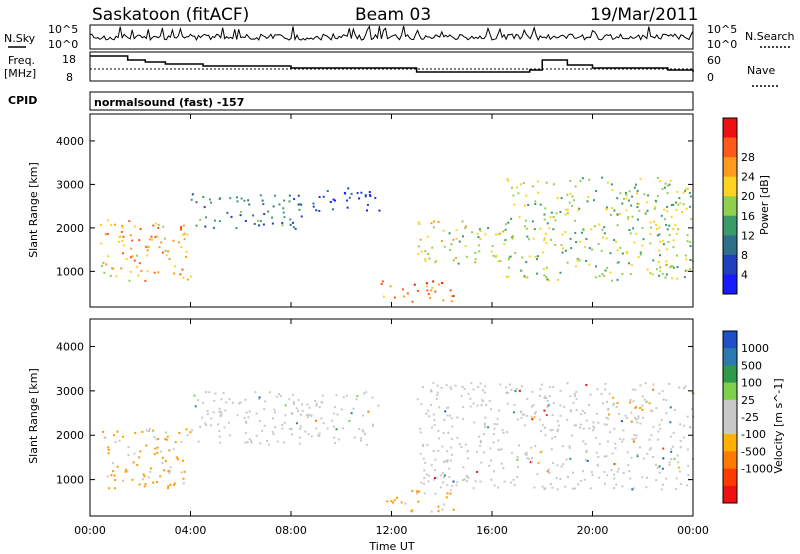  Describe the element at coordinates (90, 530) in the screenshot. I see `time-tick-label: 00:00` at that location.